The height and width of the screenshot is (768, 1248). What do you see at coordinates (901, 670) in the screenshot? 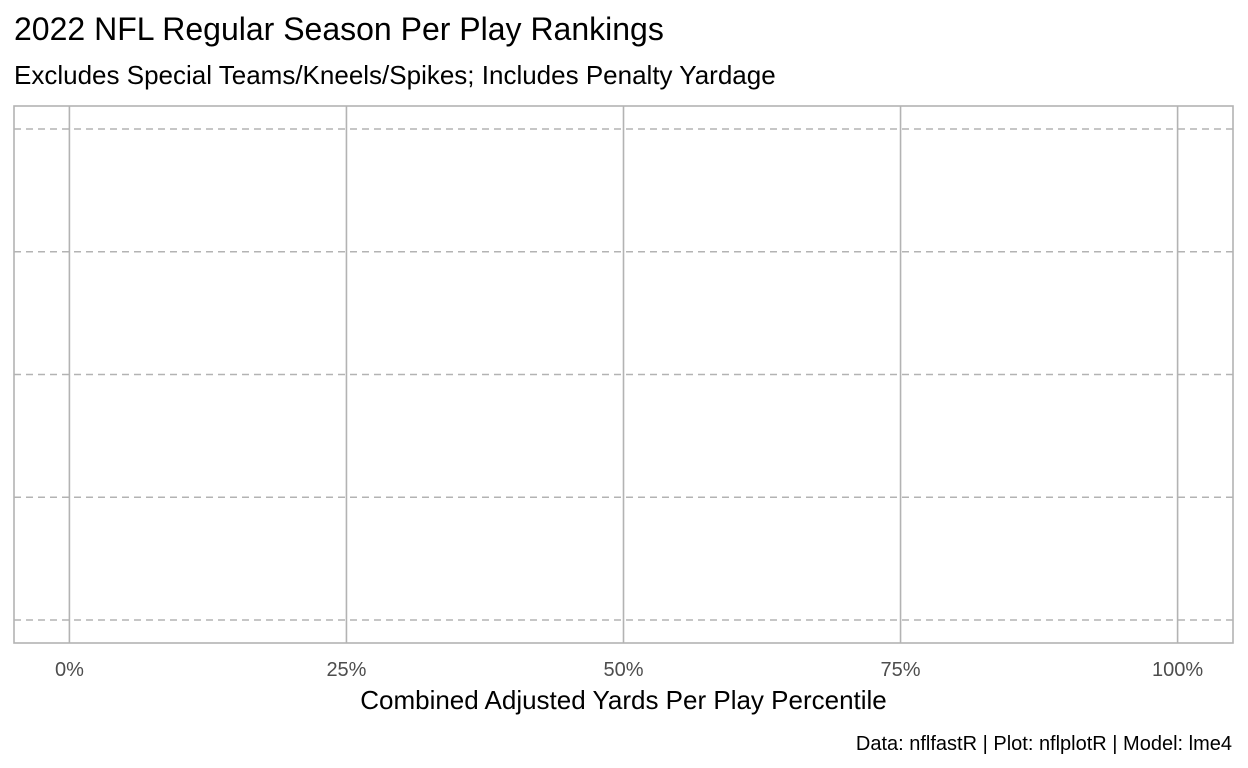
I see `x-tick-label: 75%` at bounding box center [901, 670].